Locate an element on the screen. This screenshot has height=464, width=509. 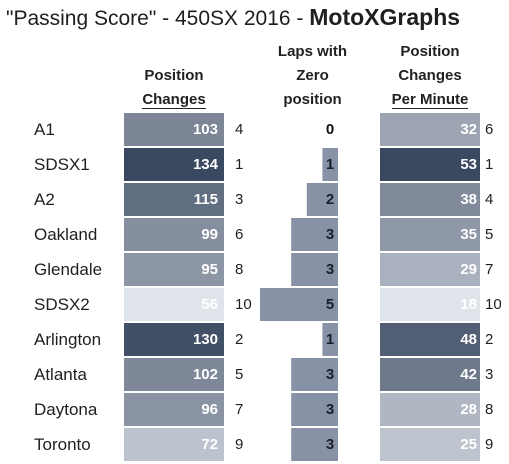
position-changes-rank: 8 is located at coordinates (239, 269).